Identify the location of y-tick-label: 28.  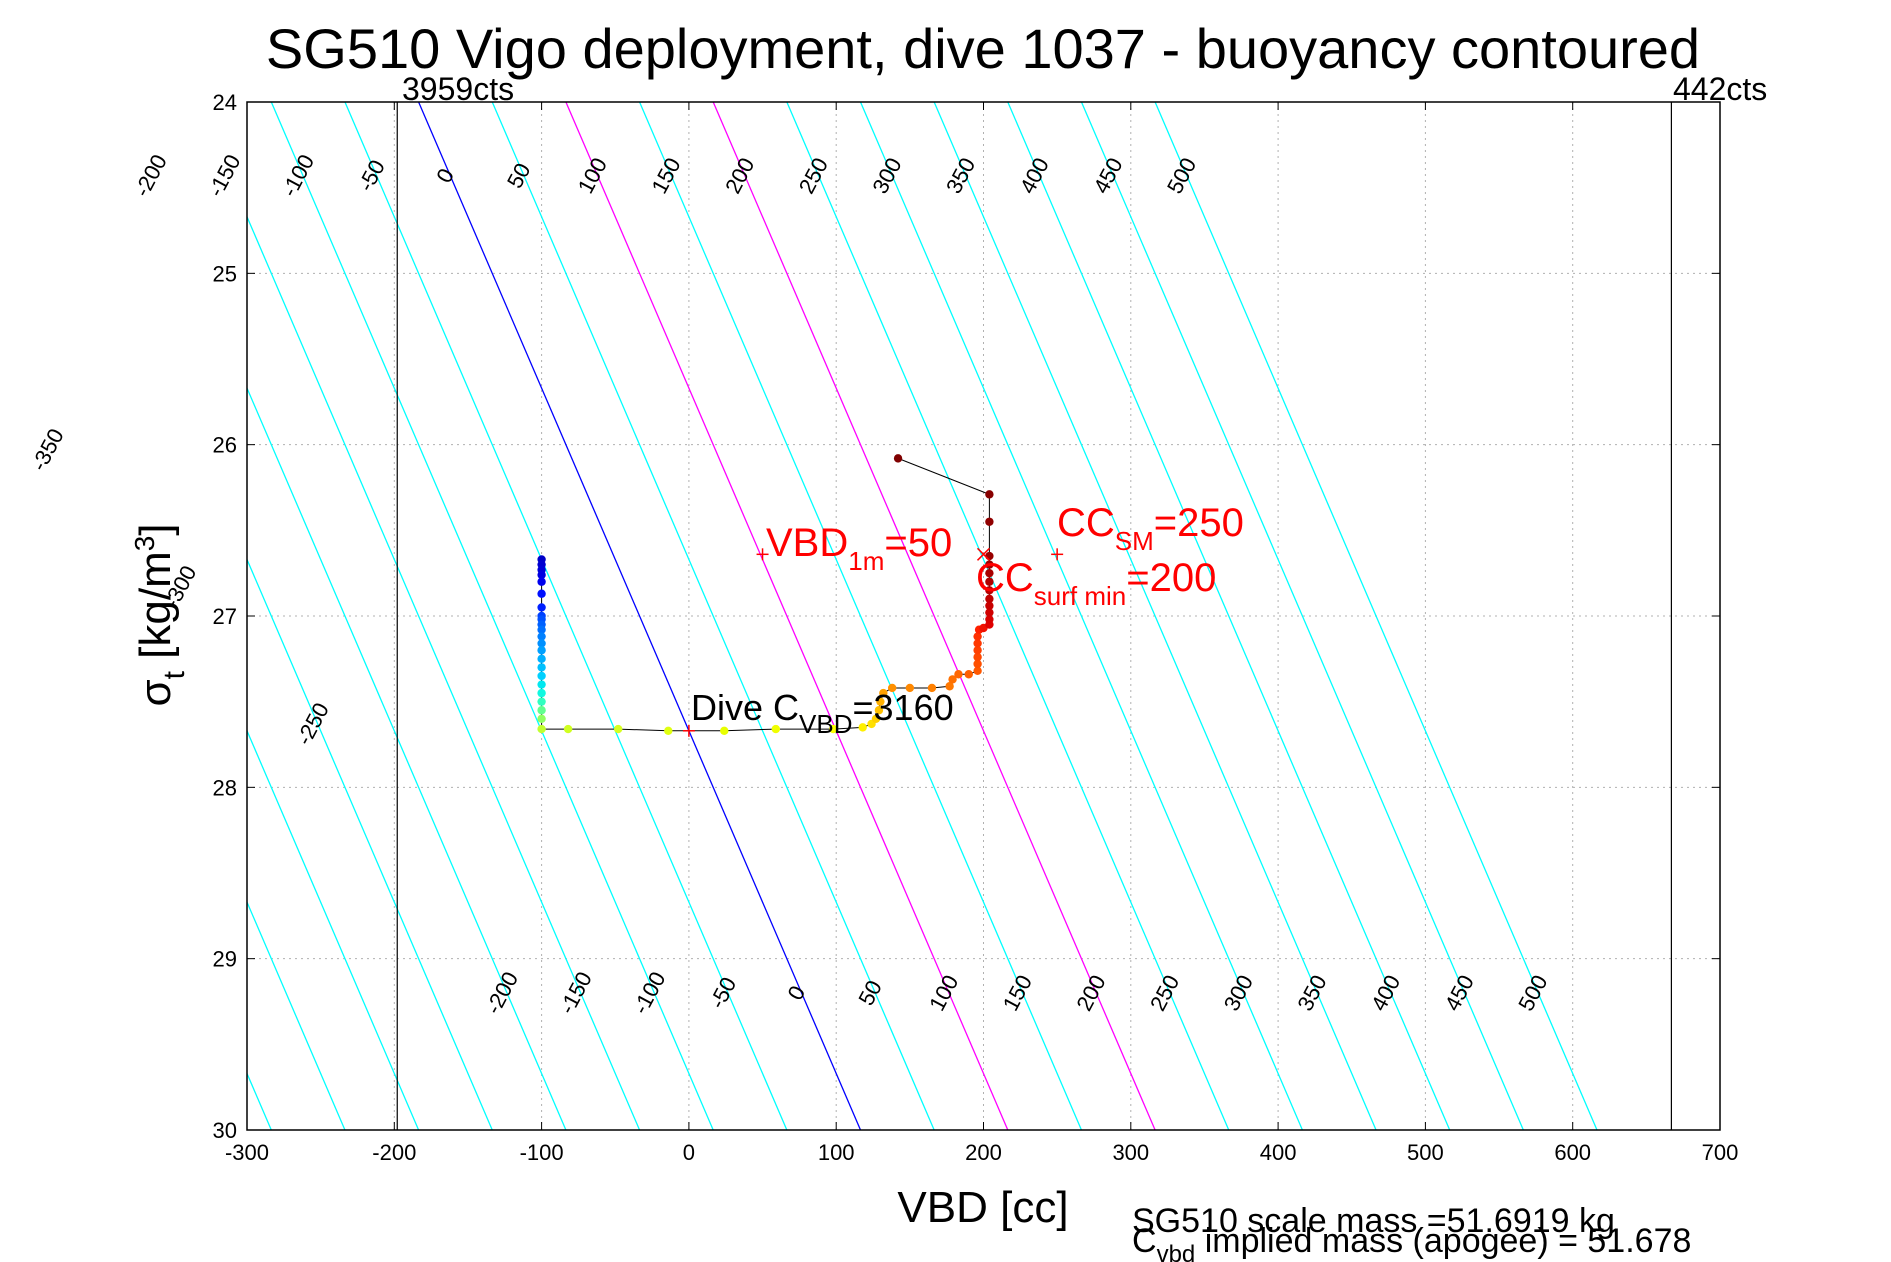
(225, 787).